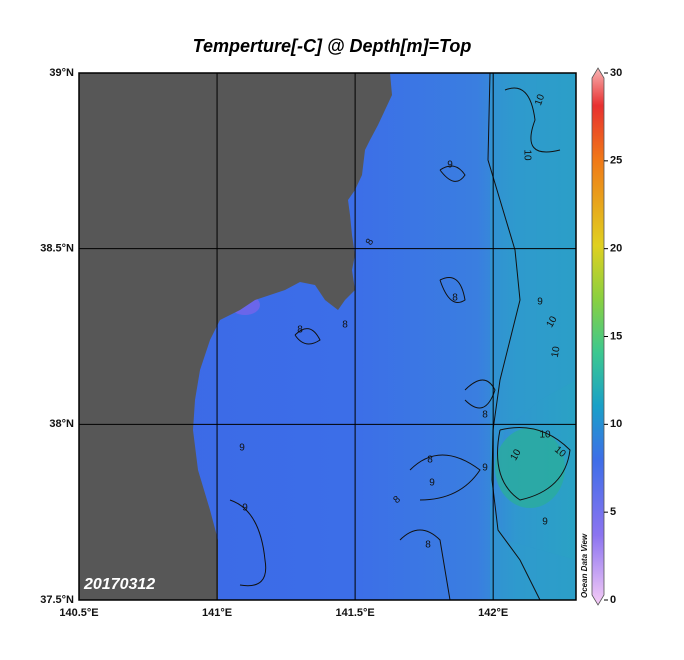  I want to click on watermark: Ocean Data View, so click(584, 565).